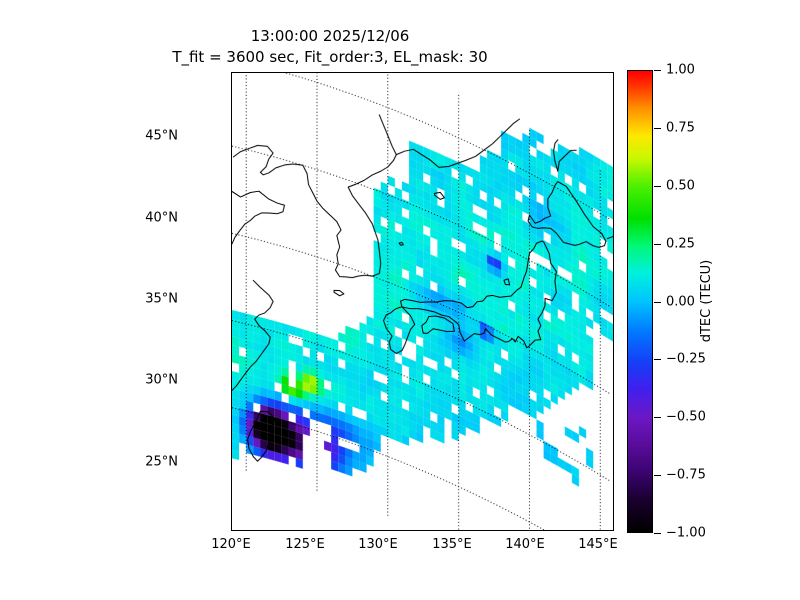  Describe the element at coordinates (598, 544) in the screenshot. I see `lon-tick-label-5: 145°E` at that location.